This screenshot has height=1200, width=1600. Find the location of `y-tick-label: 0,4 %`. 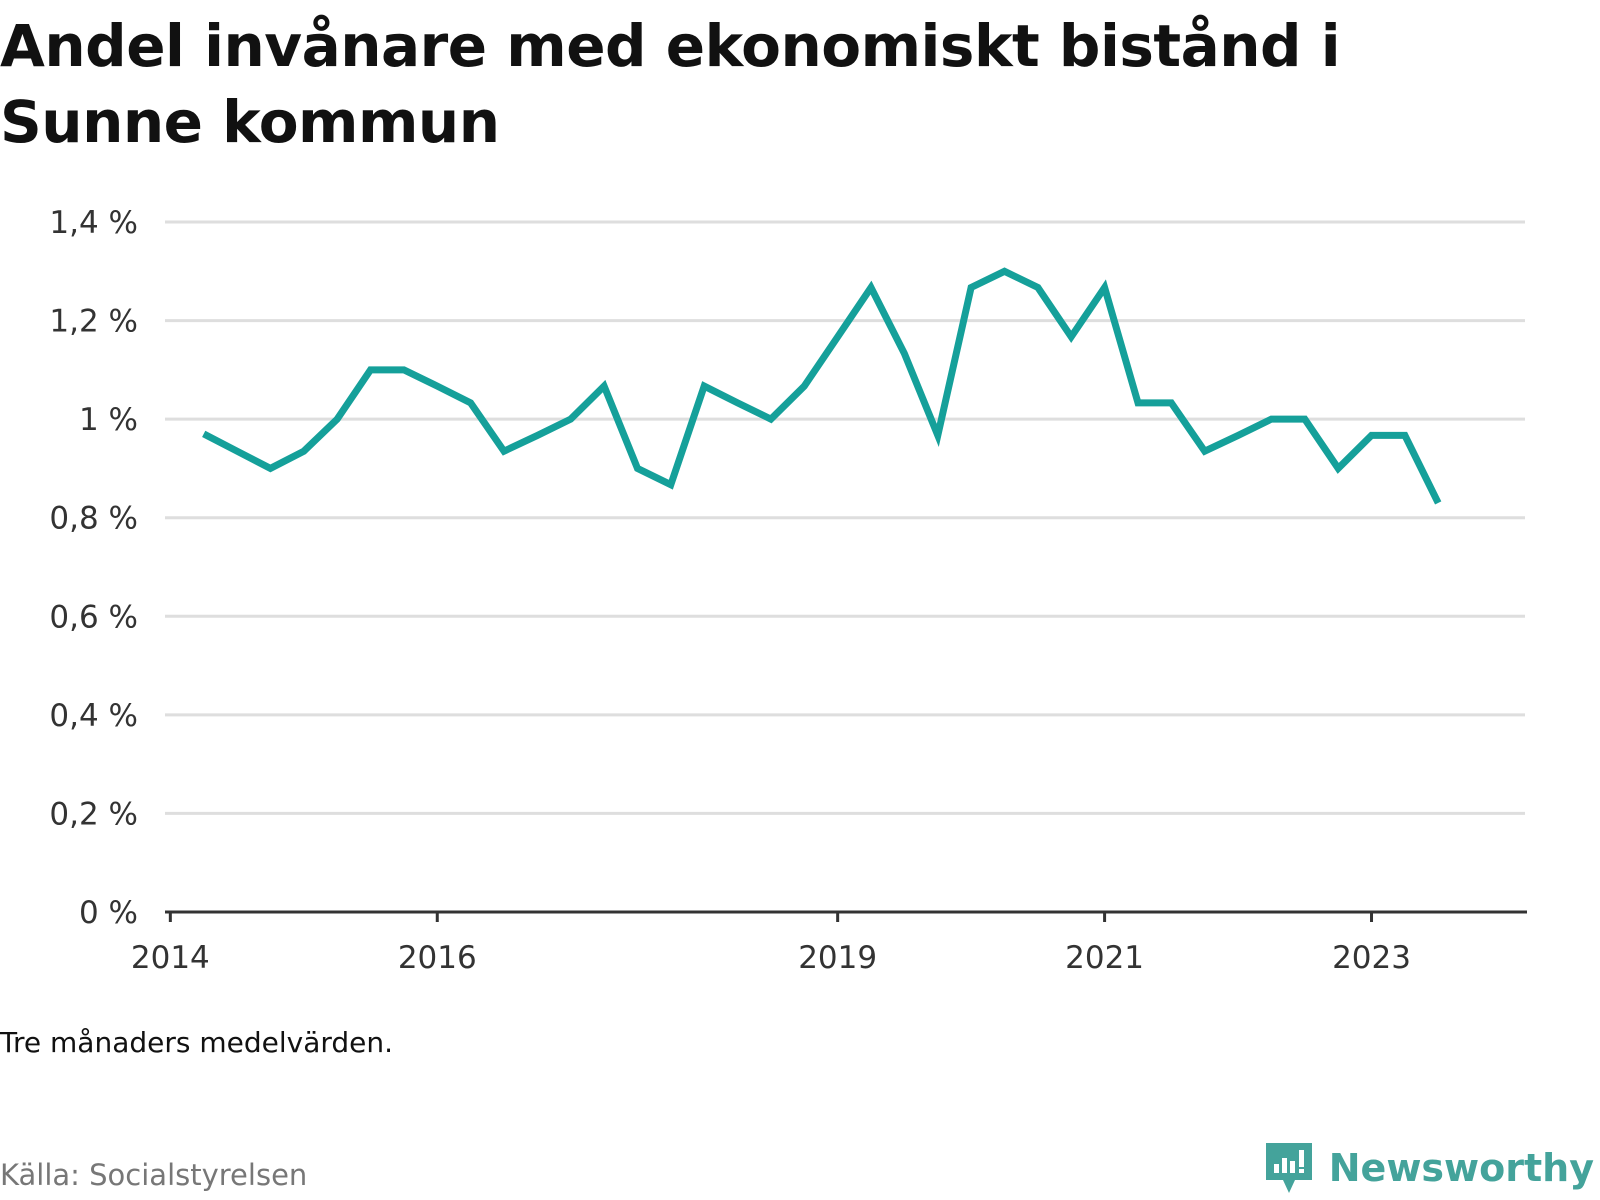

y-tick-label: 0,4 % is located at coordinates (93, 716).